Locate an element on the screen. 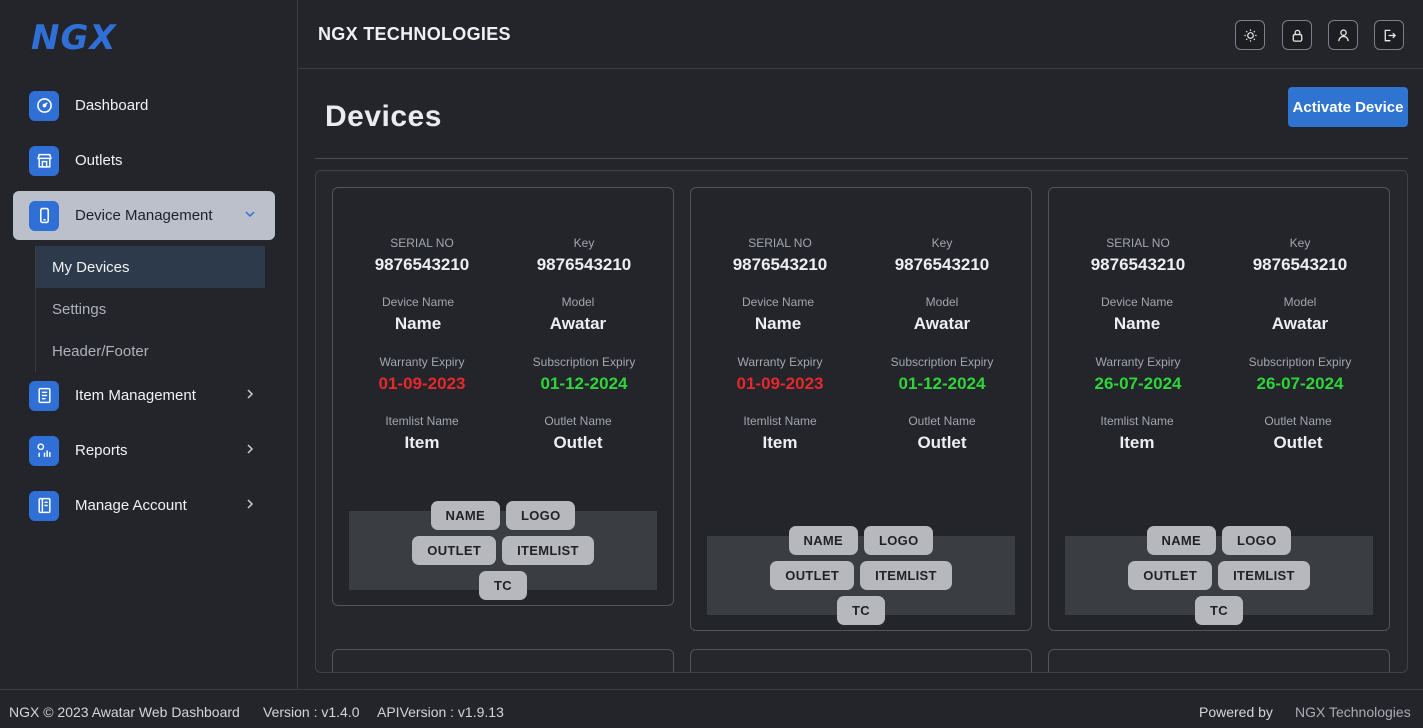 The height and width of the screenshot is (728, 1423). itemlist-field: Itemlist Name Item is located at coordinates (1137, 433).